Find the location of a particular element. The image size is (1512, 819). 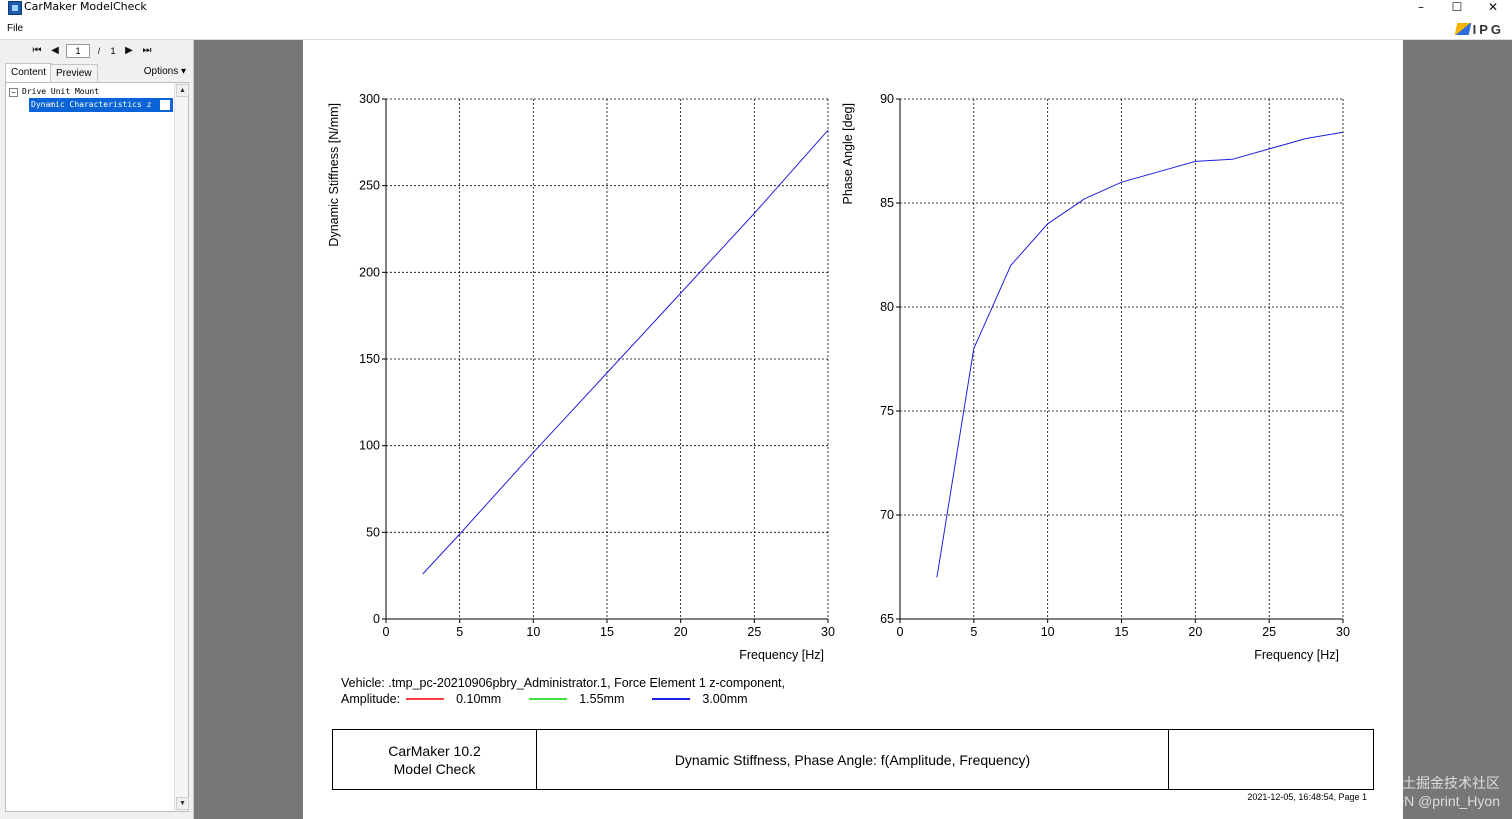

y-tick-label: 90 is located at coordinates (887, 99).